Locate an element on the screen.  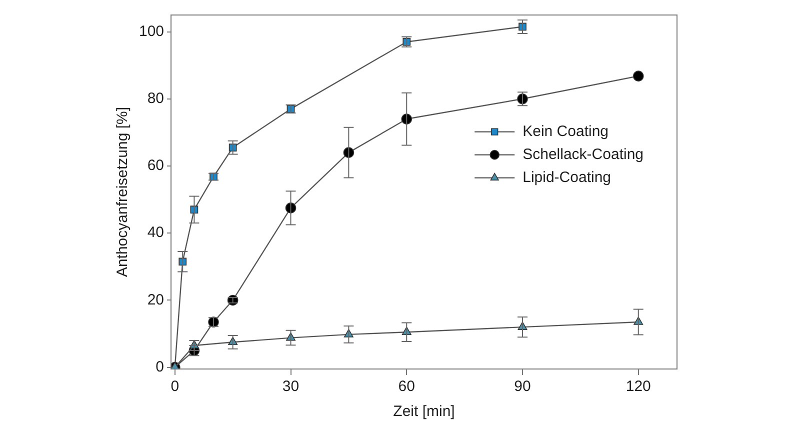
y-axis-title: Anthocyanfreisetzung [%] is located at coordinates (123, 192).